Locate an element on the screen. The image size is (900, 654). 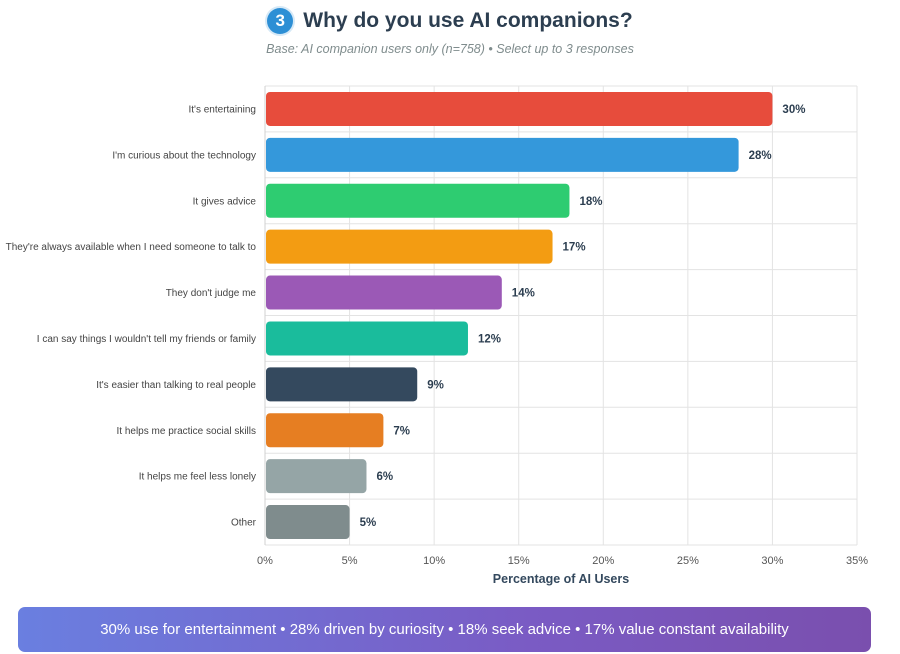
data-label: 30% is located at coordinates (793, 110).